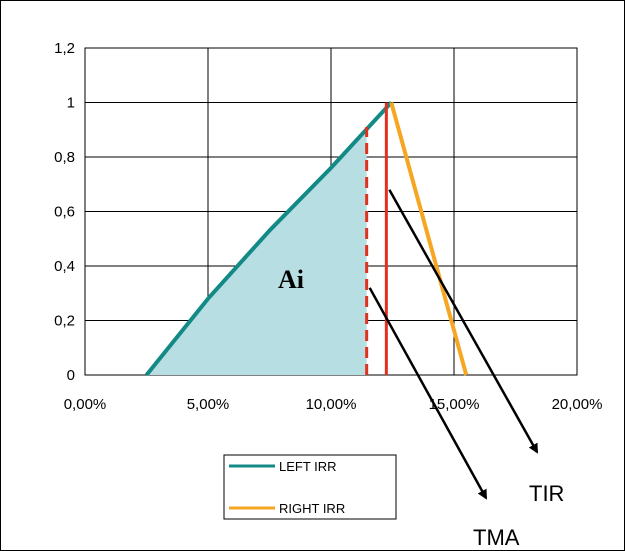  Describe the element at coordinates (310, 487) in the screenshot. I see `legend: LEFT IRR RIGHT IRR` at that location.